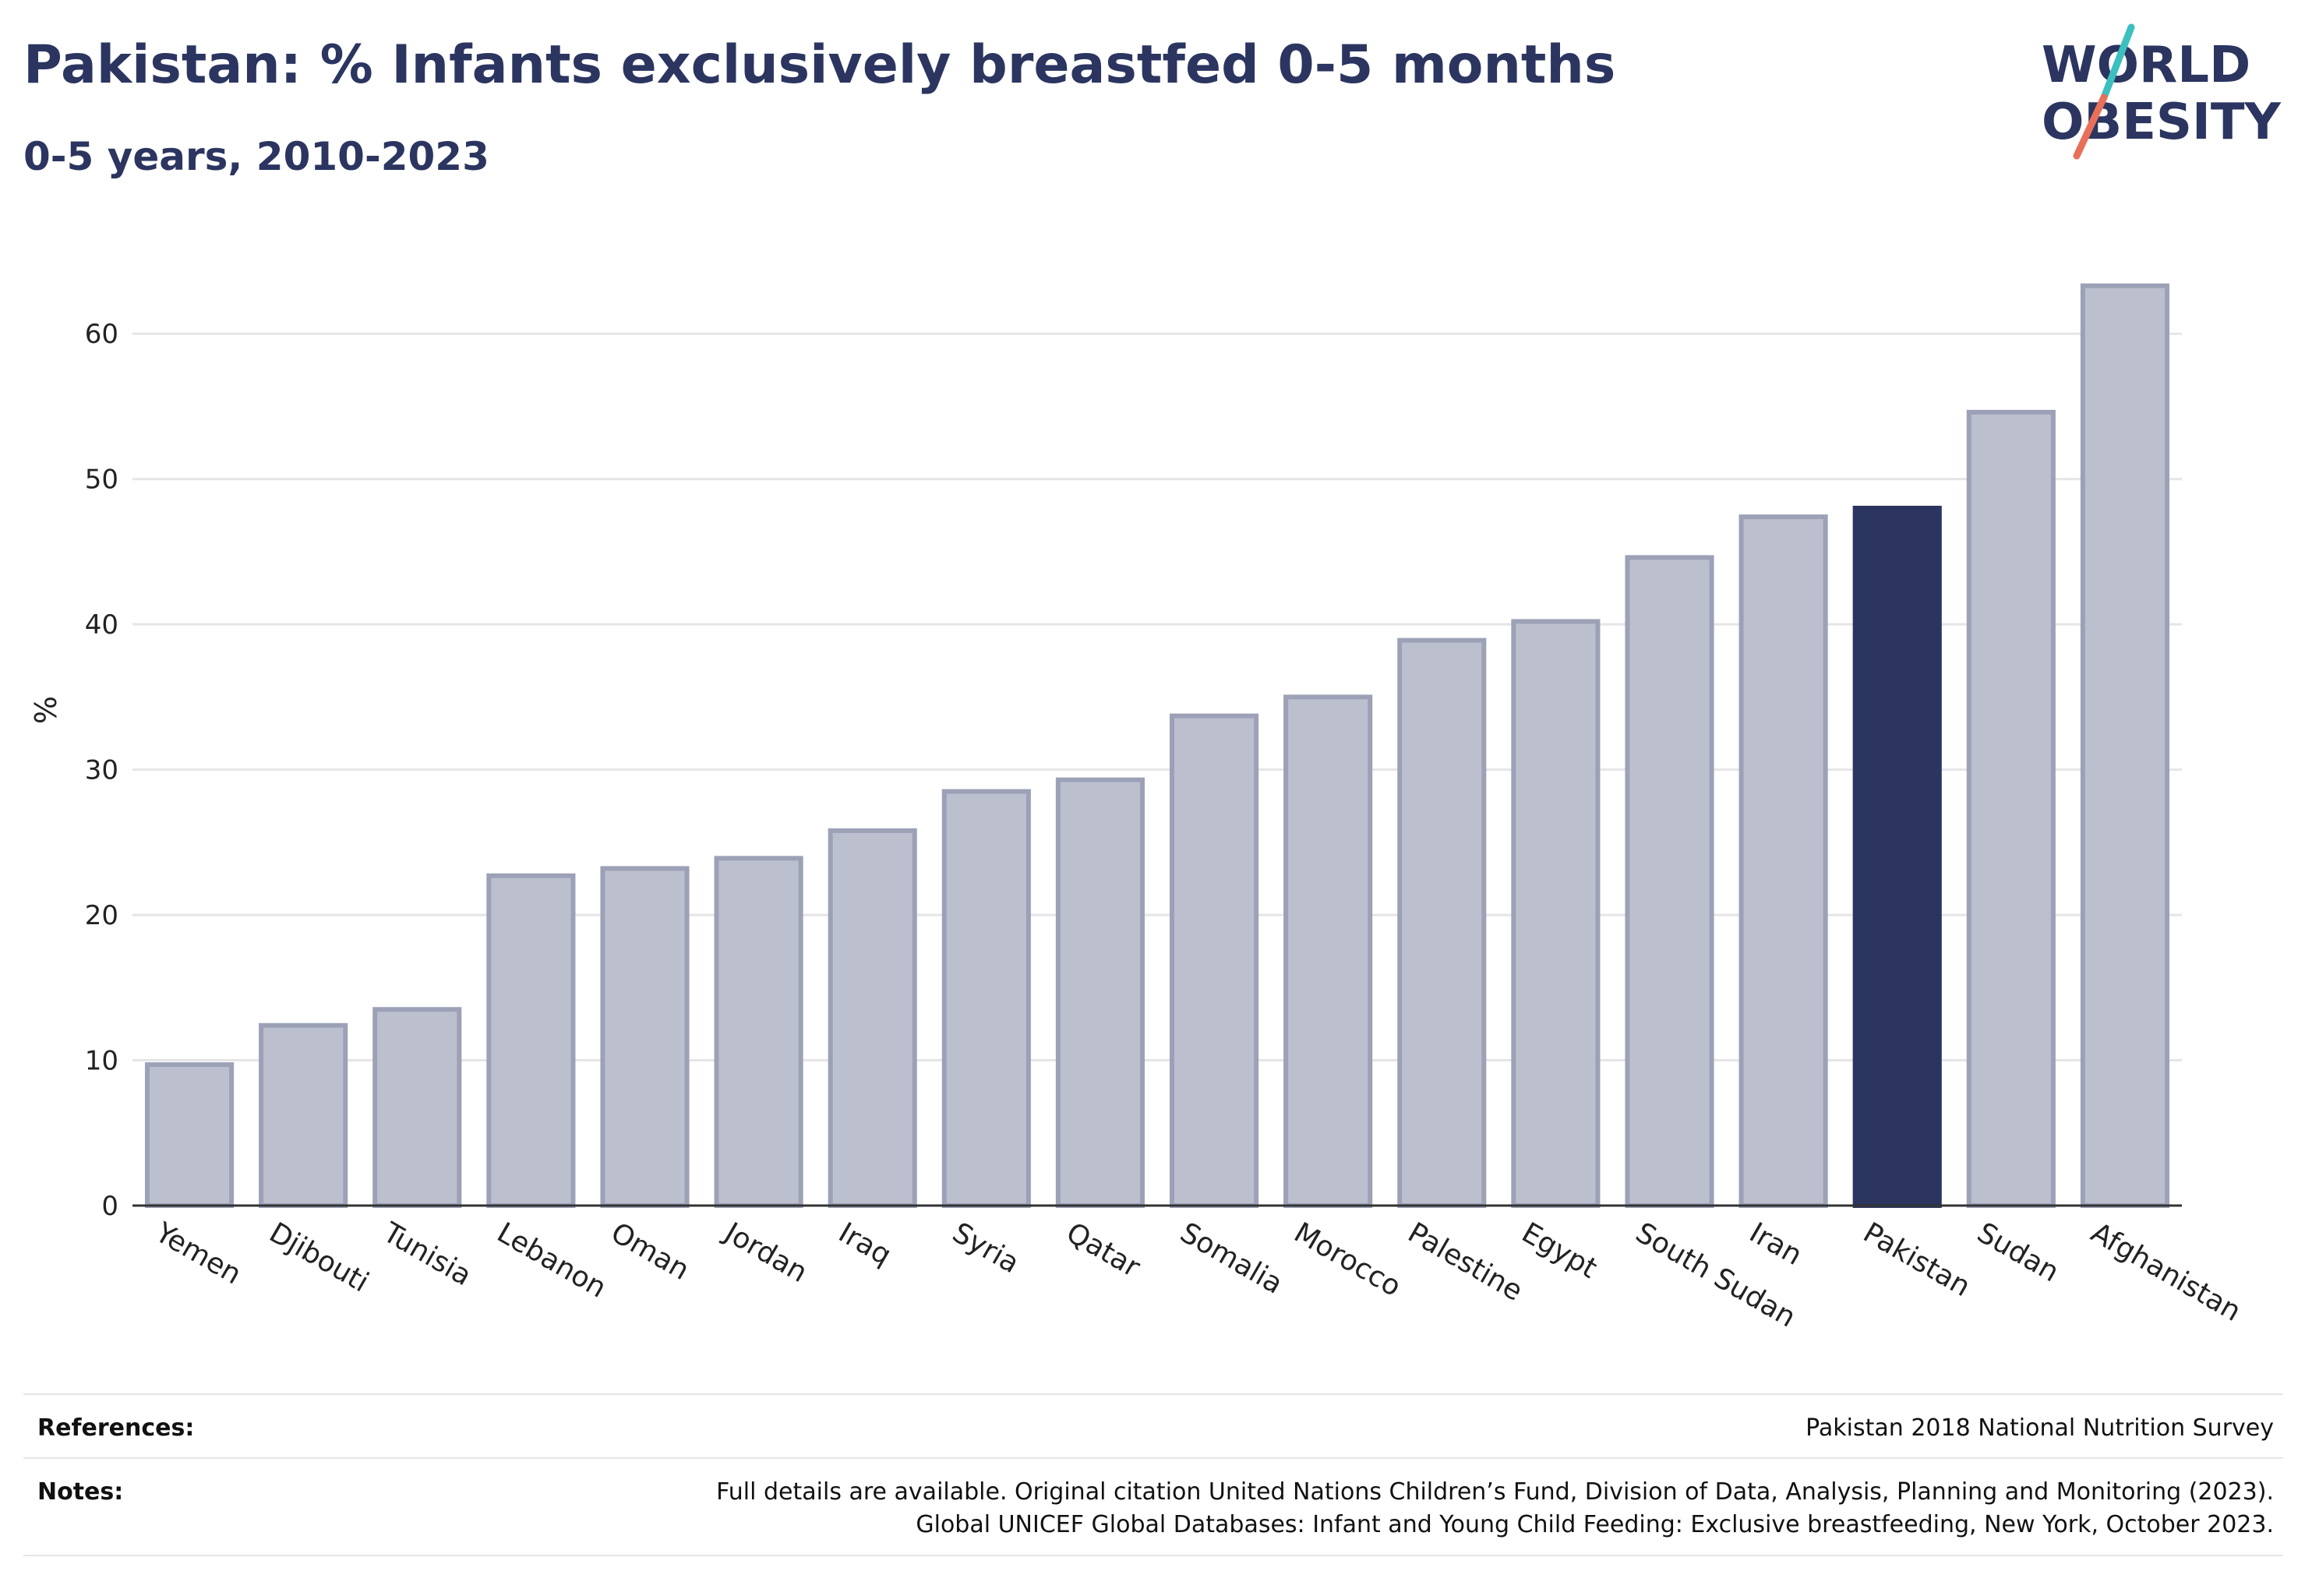 Image resolution: width=2305 pixels, height=1596 pixels. Describe the element at coordinates (986, 998) in the screenshot. I see `bar-syria` at that location.